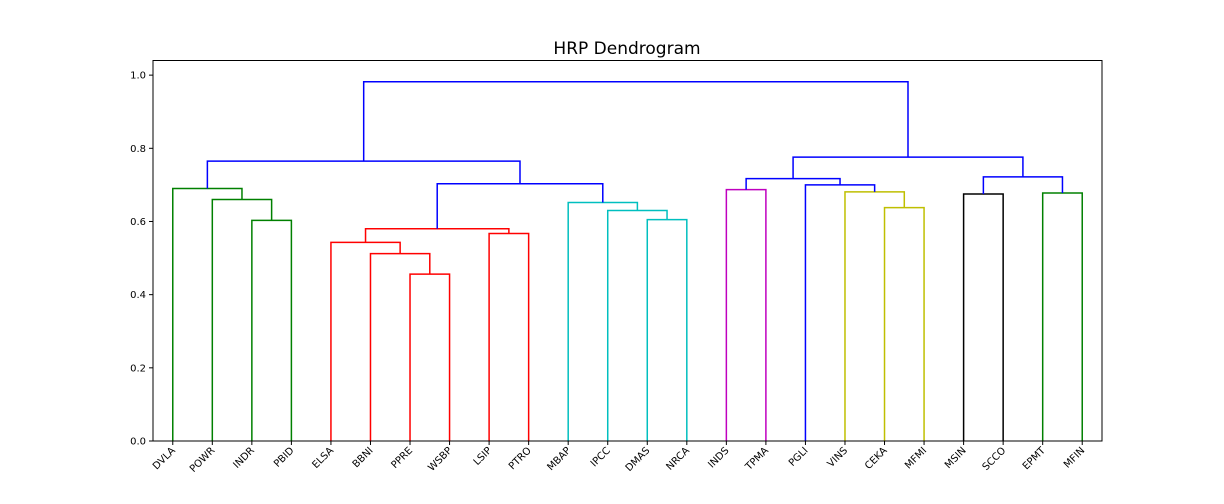 The width and height of the screenshot is (1224, 504). I want to click on leaf-label-ppre: PPRE, so click(402, 458).